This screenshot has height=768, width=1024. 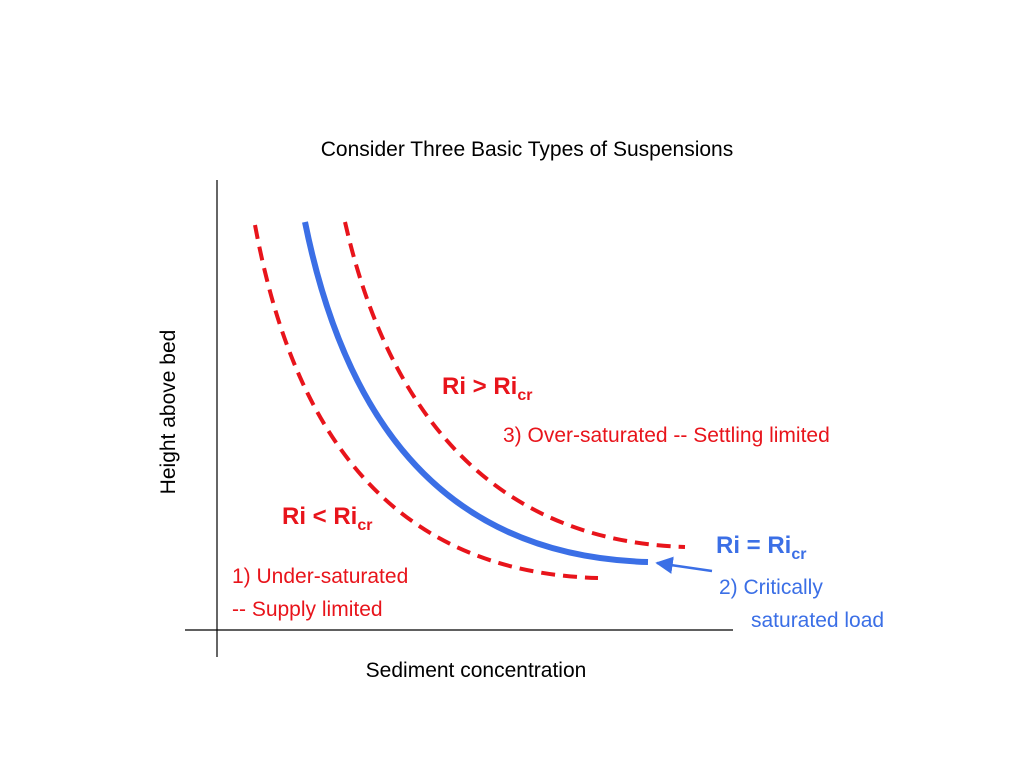 What do you see at coordinates (684, 565) in the screenshot?
I see `arrow` at bounding box center [684, 565].